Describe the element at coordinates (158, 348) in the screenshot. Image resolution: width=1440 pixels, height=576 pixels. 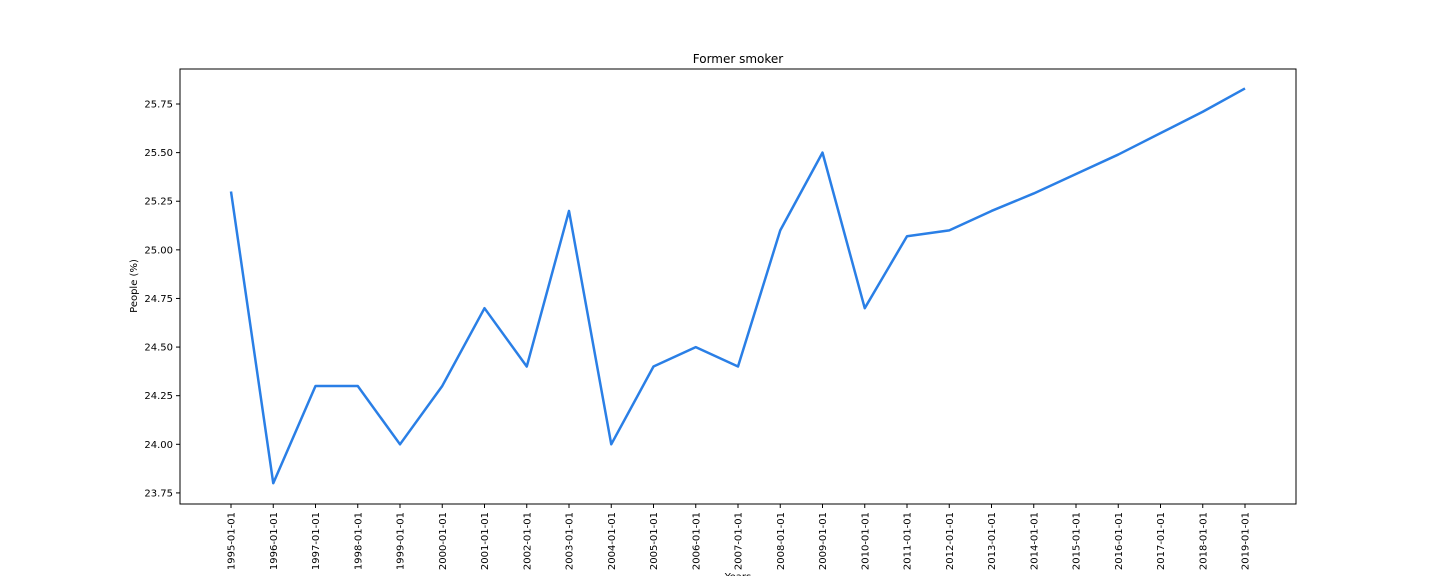
I see `y-tick-label: 24.50` at that location.